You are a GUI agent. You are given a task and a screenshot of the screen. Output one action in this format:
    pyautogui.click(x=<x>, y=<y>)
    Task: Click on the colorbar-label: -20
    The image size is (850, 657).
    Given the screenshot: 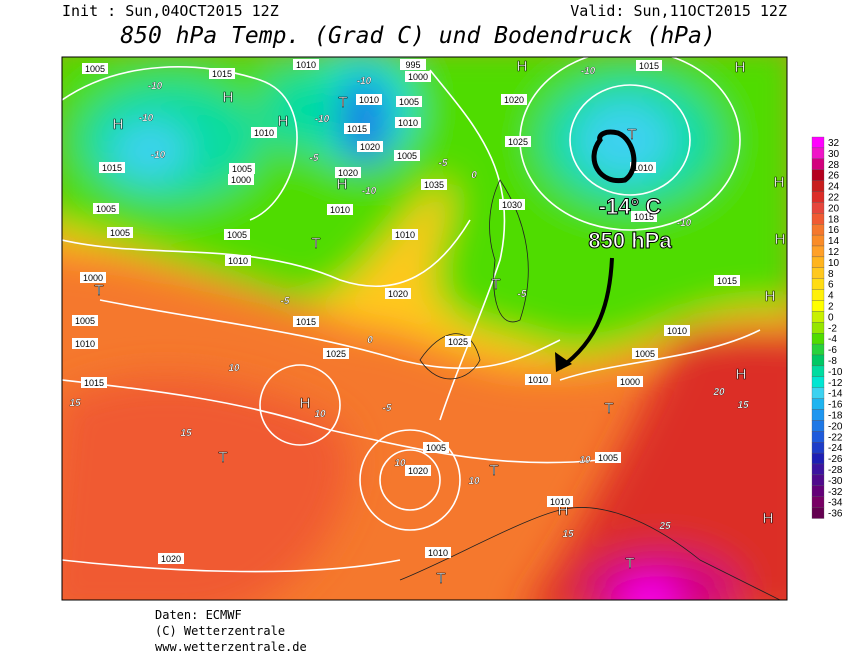 What is the action you would take?
    pyautogui.click(x=835, y=426)
    